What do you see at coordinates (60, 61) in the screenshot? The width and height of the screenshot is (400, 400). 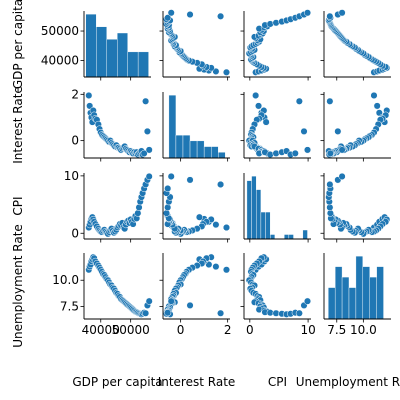 I see `y-tick-label: 40000` at bounding box center [60, 61].